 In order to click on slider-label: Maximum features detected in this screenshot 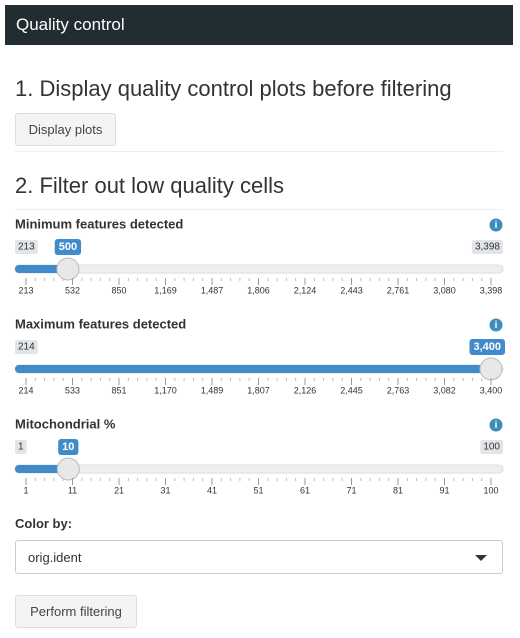, I will do `click(100, 323)`.